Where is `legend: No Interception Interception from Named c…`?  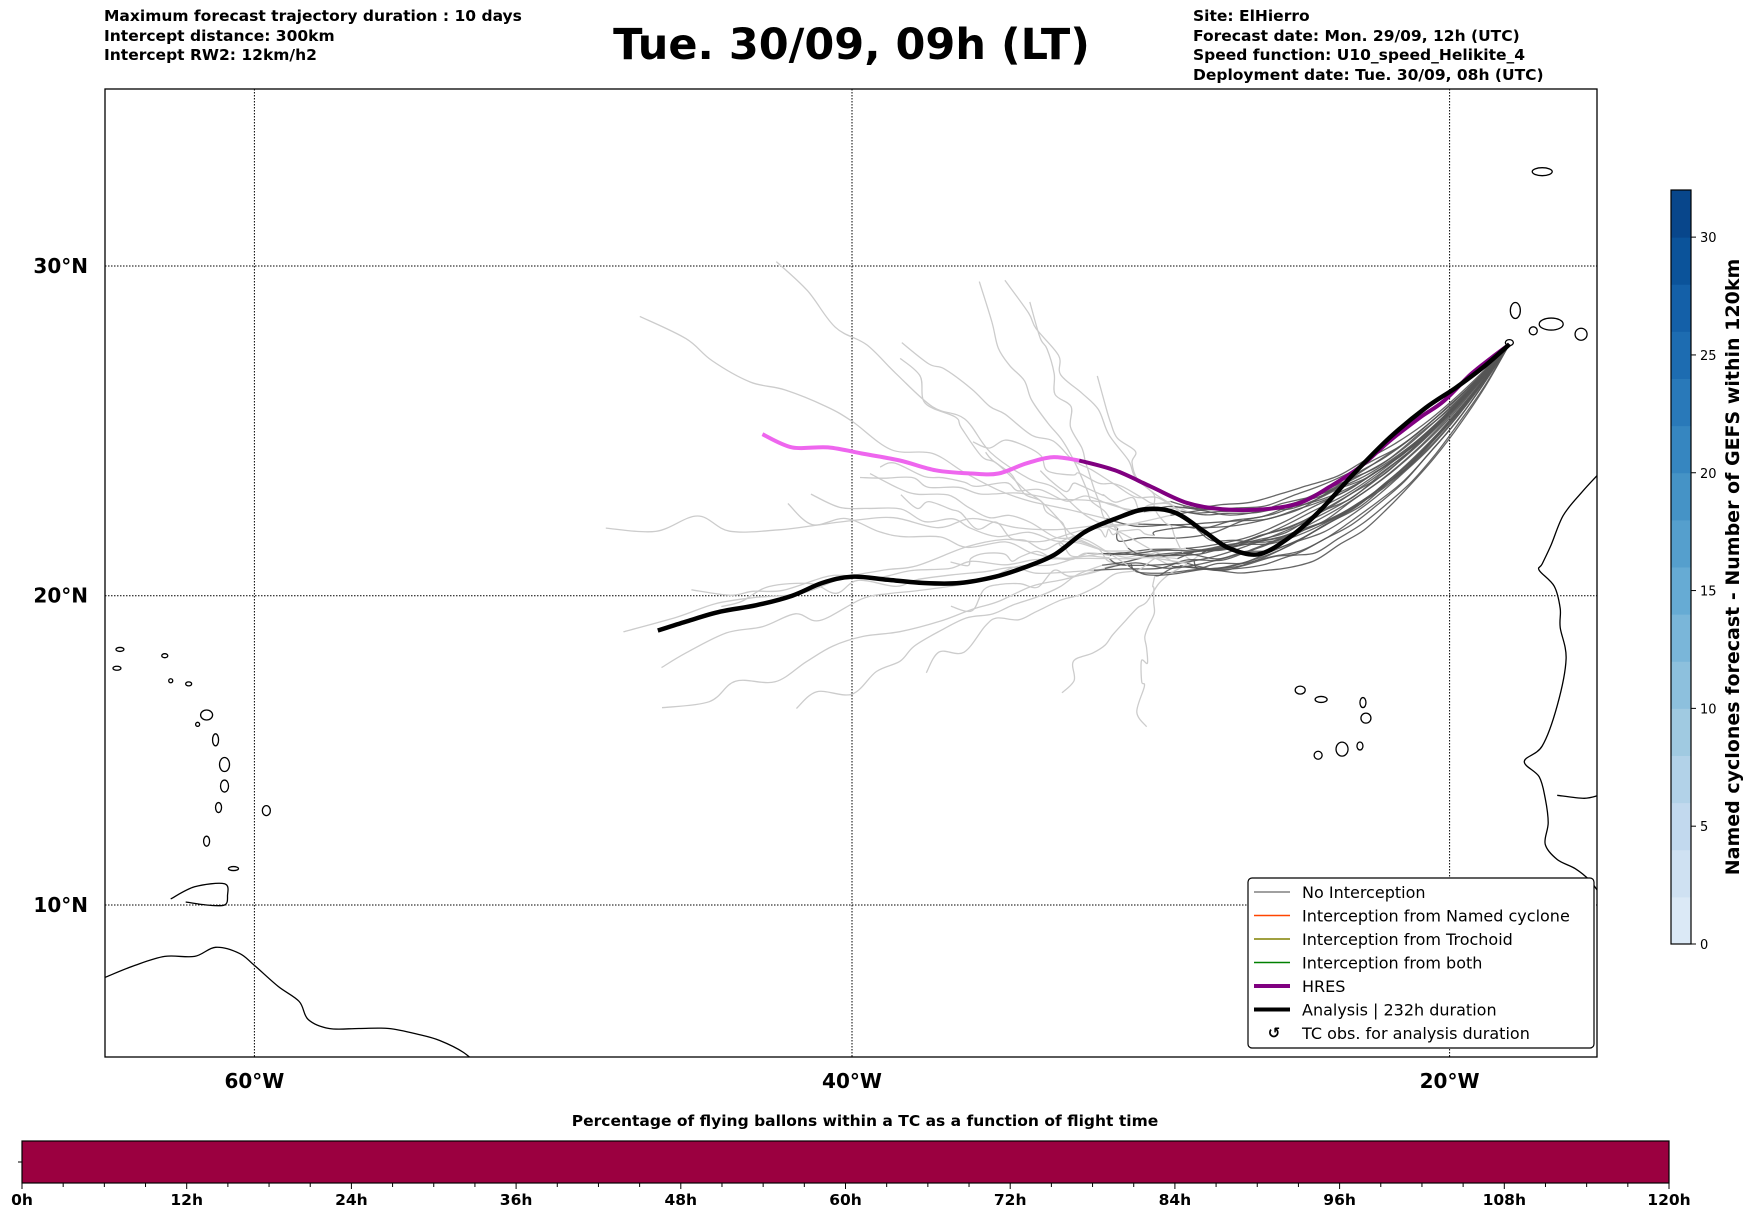
legend: No Interception Interception from Named c… is located at coordinates (1421, 963).